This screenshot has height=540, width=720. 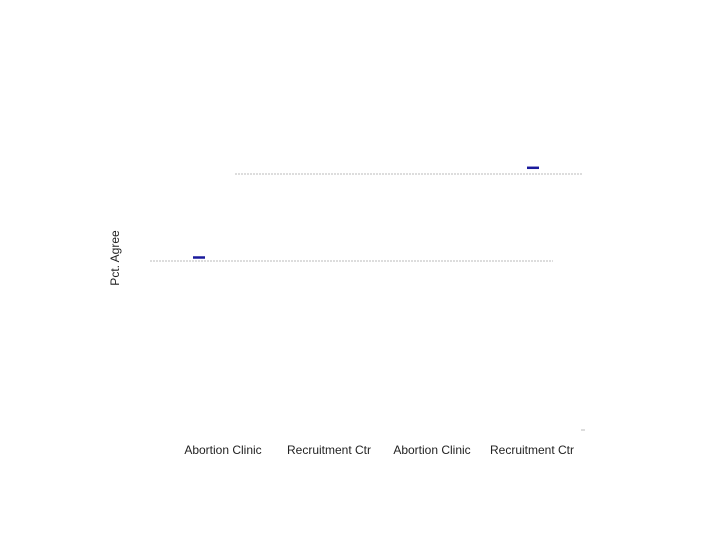 I want to click on y-axis-label: Pct. Agree, so click(x=115, y=258).